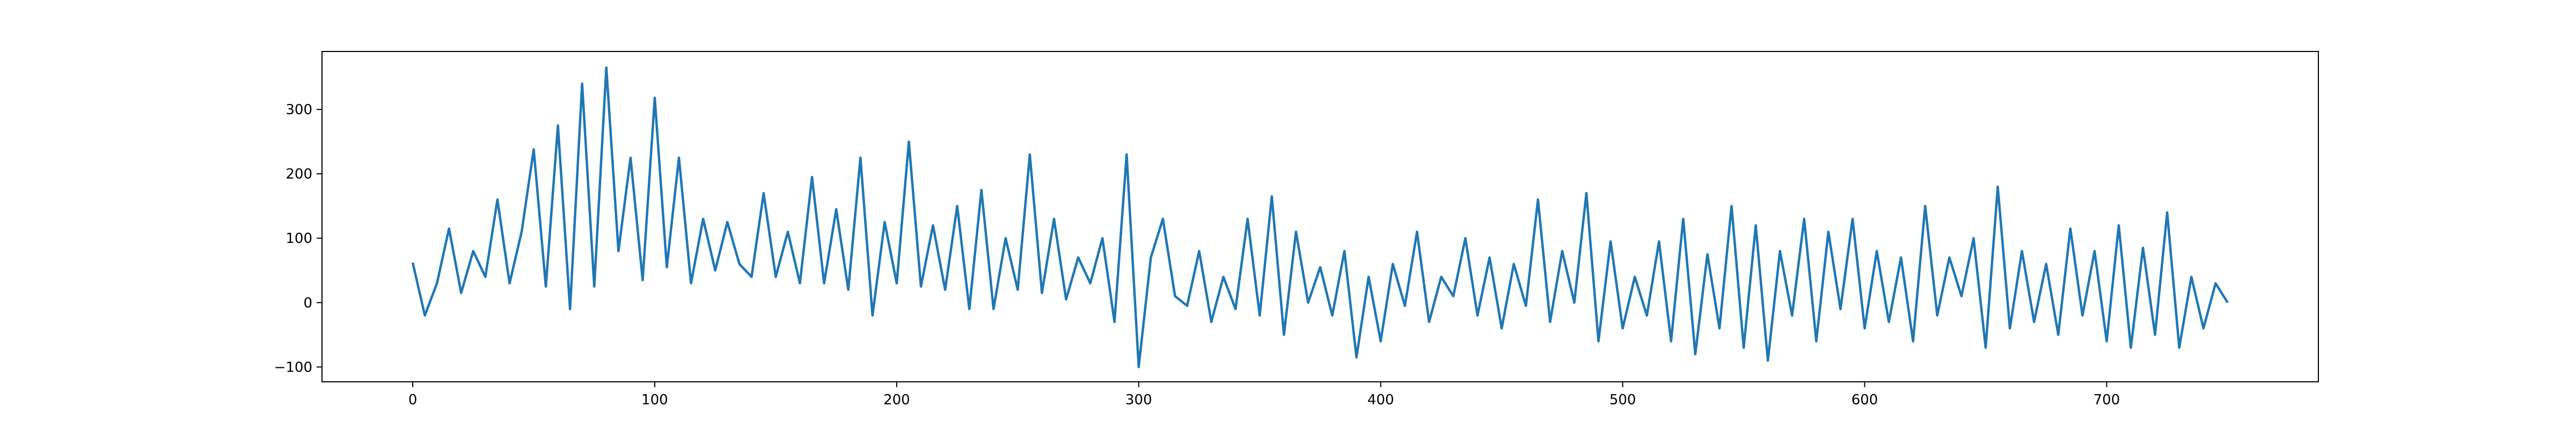 This screenshot has width=2576, height=429. I want to click on y-tick-label: −100, so click(293, 367).